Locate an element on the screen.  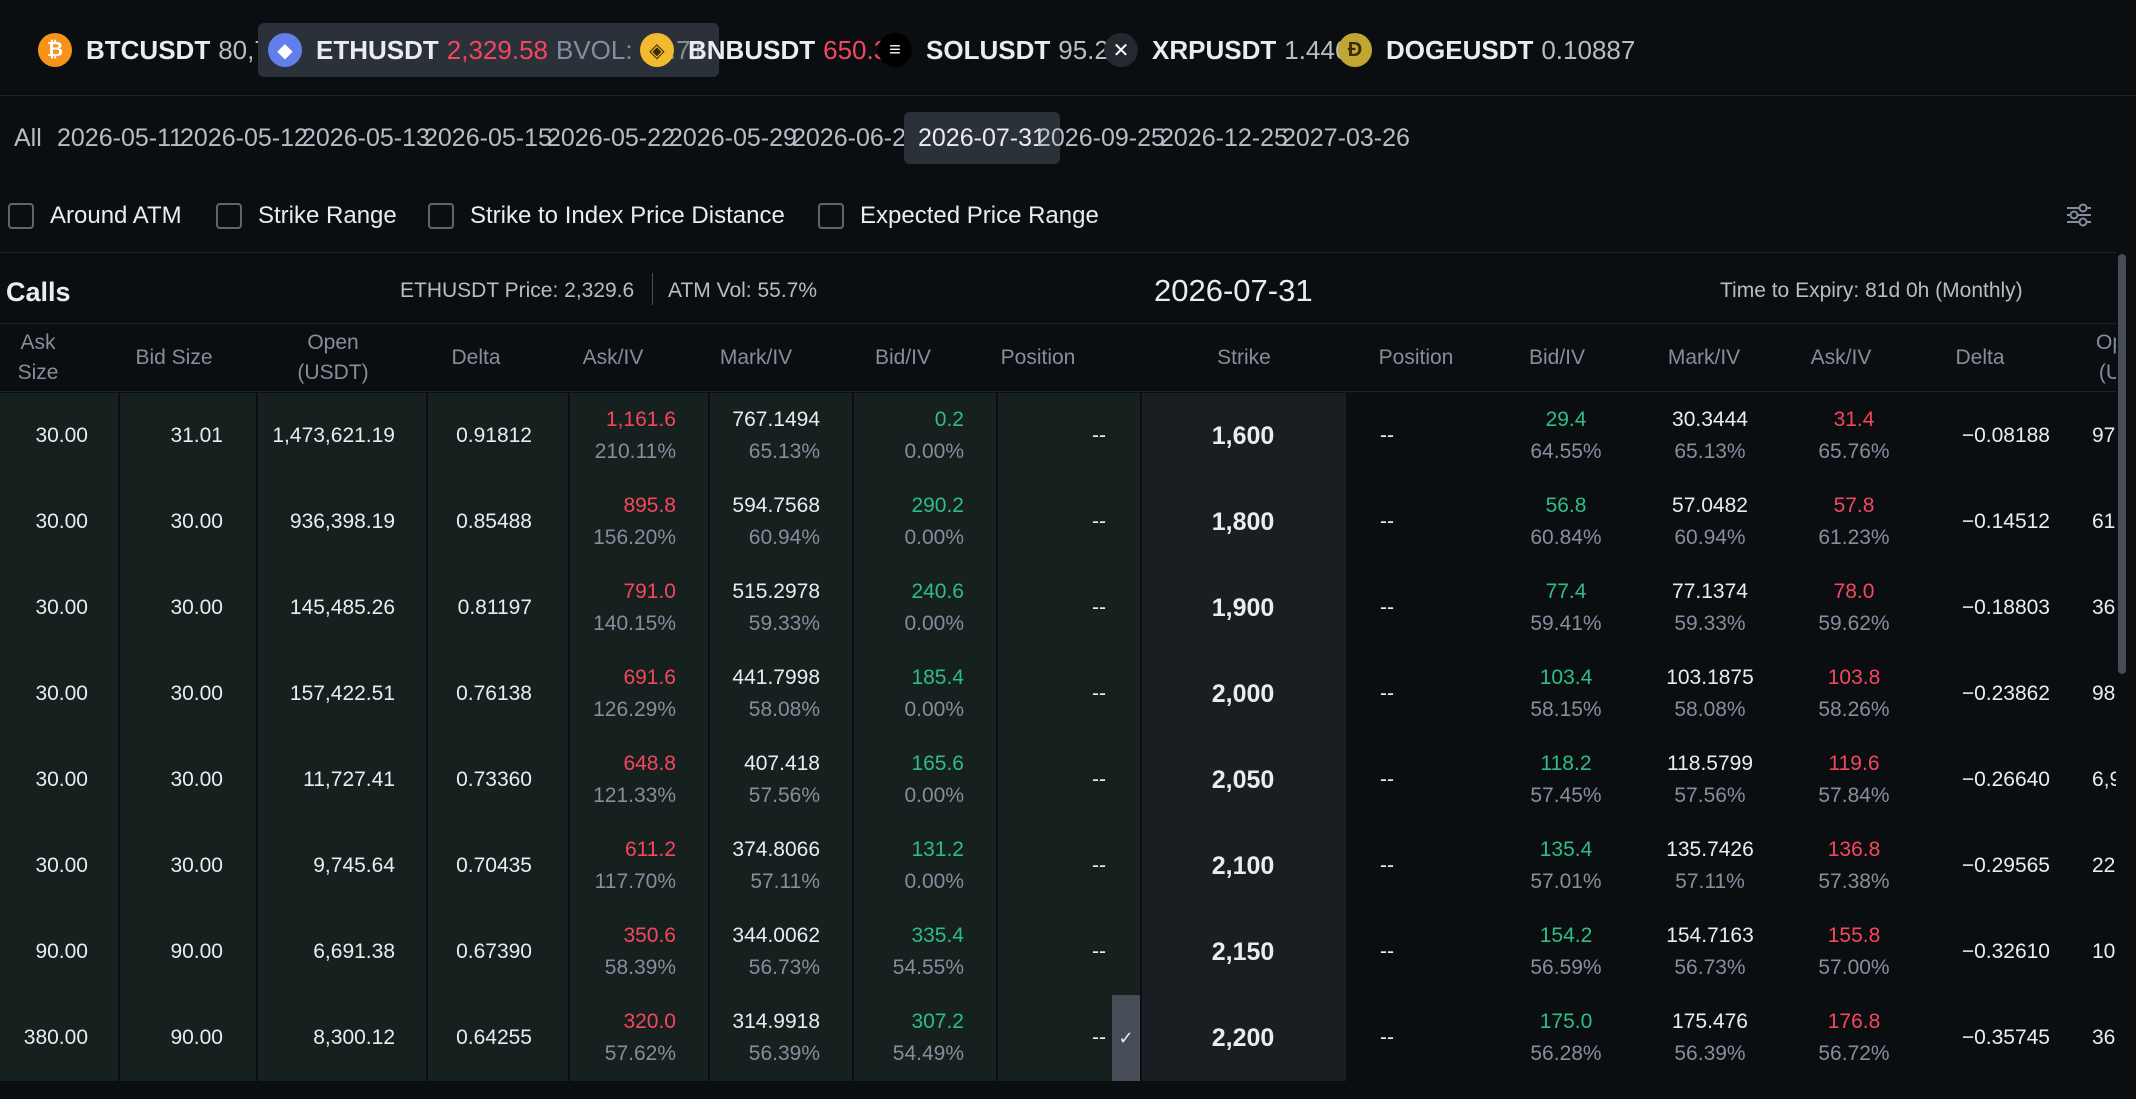
put-bid: 118.2 57.45% is located at coordinates (1566, 780).